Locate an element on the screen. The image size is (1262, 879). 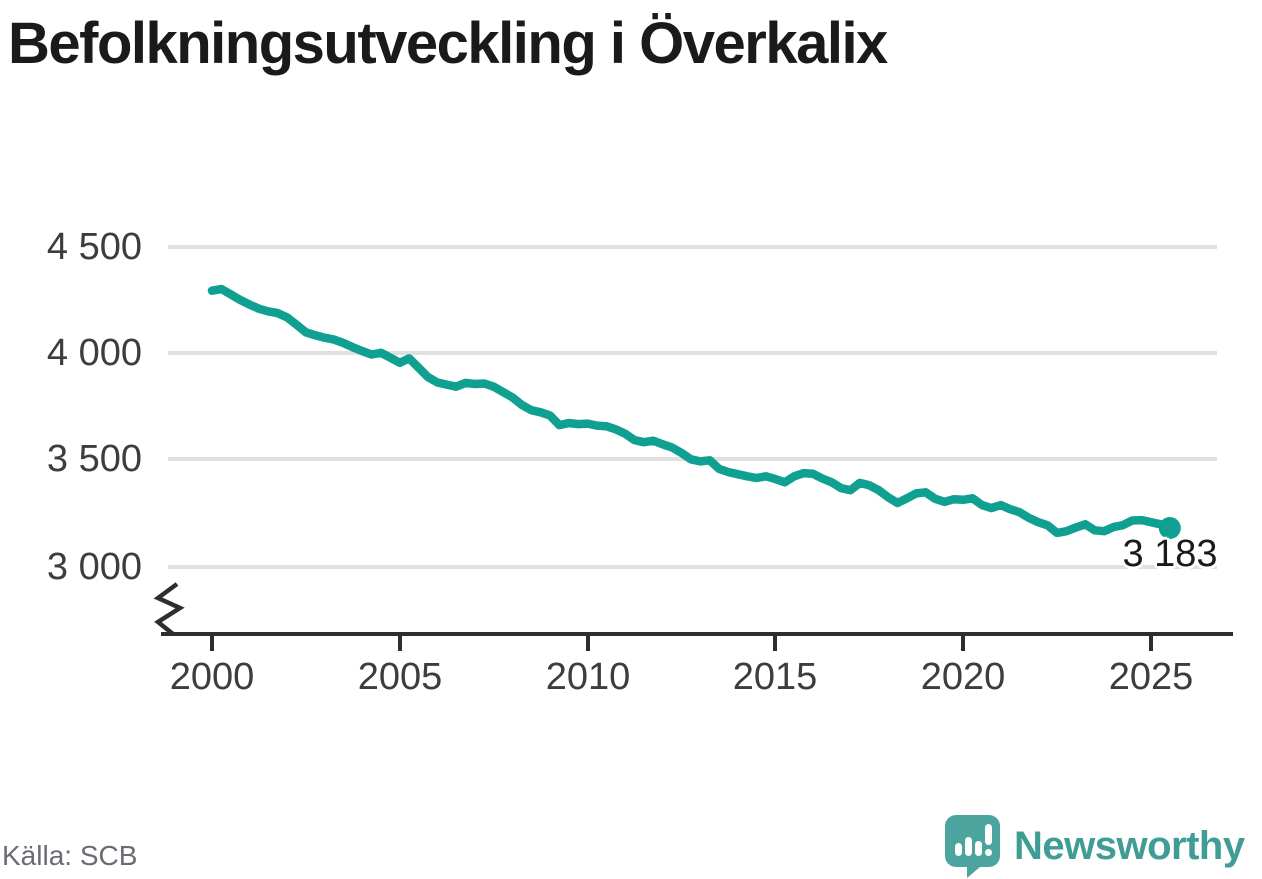
y-axis-label: 3 500 is located at coordinates (94, 459).